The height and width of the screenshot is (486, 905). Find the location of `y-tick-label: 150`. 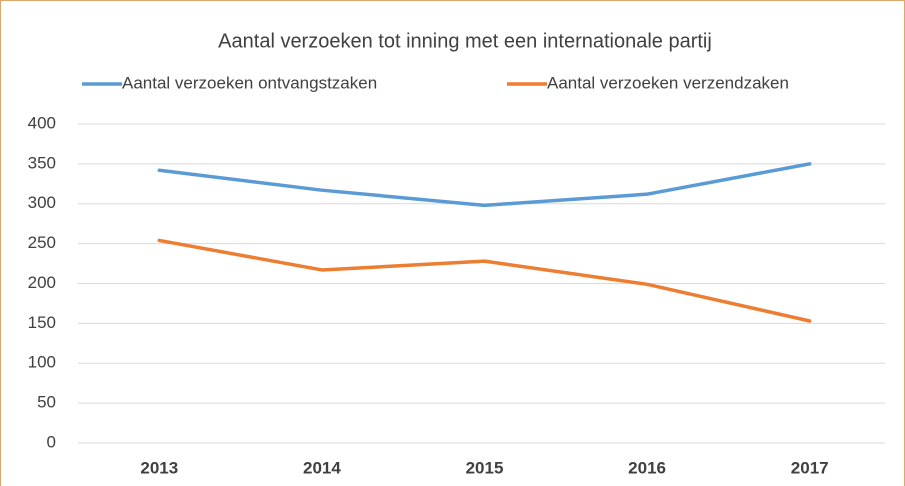

y-tick-label: 150 is located at coordinates (42, 322).